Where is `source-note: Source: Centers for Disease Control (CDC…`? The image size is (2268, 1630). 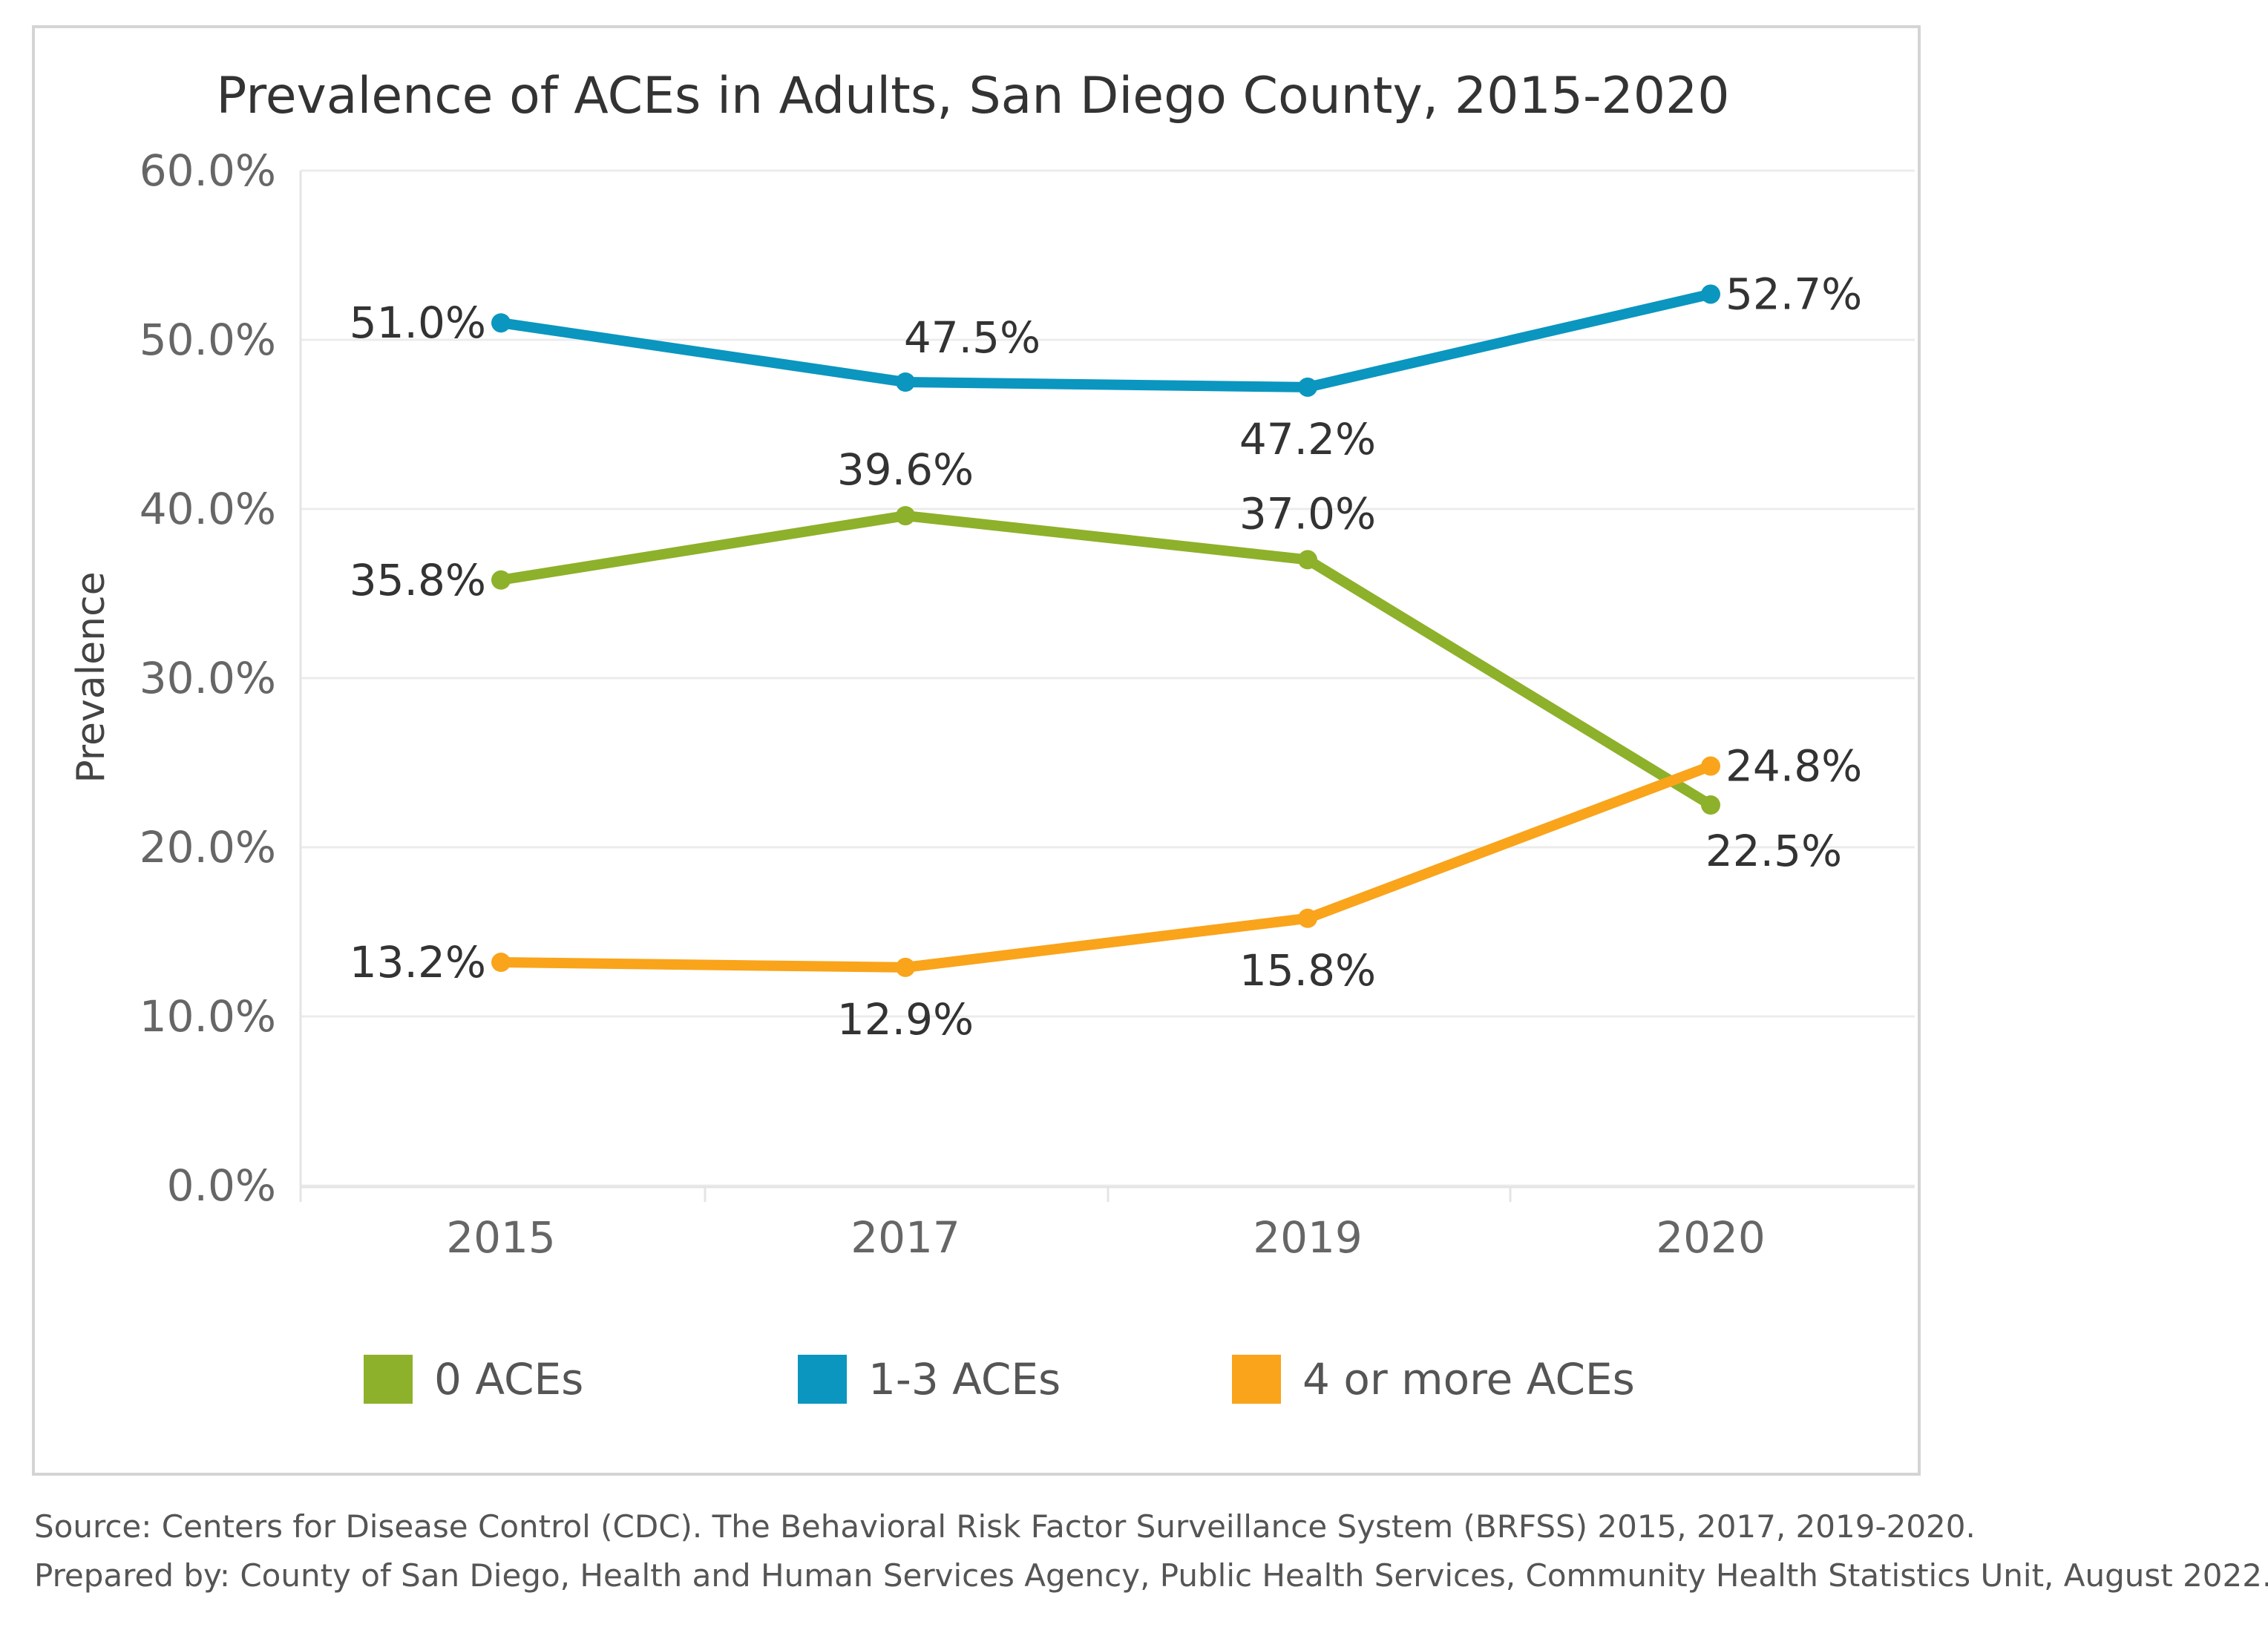
source-note: Source: Centers for Disease Control (CDC… is located at coordinates (1005, 1527).